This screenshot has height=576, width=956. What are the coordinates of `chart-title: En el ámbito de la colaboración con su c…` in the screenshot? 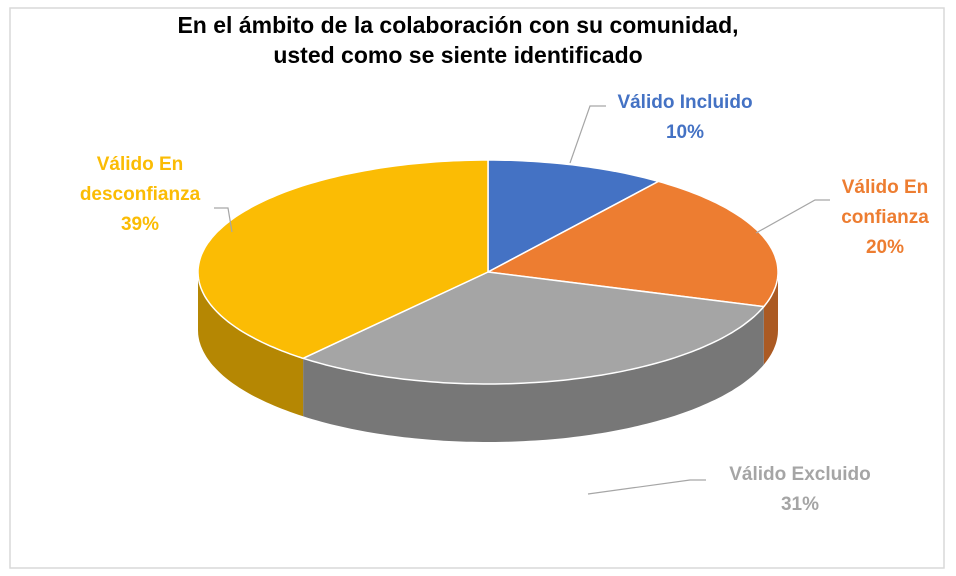 It's located at (478, 40).